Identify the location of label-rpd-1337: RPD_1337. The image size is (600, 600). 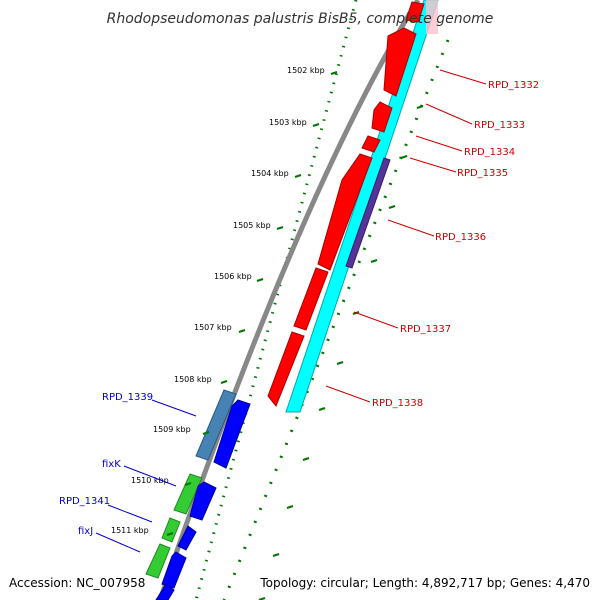
(425, 329).